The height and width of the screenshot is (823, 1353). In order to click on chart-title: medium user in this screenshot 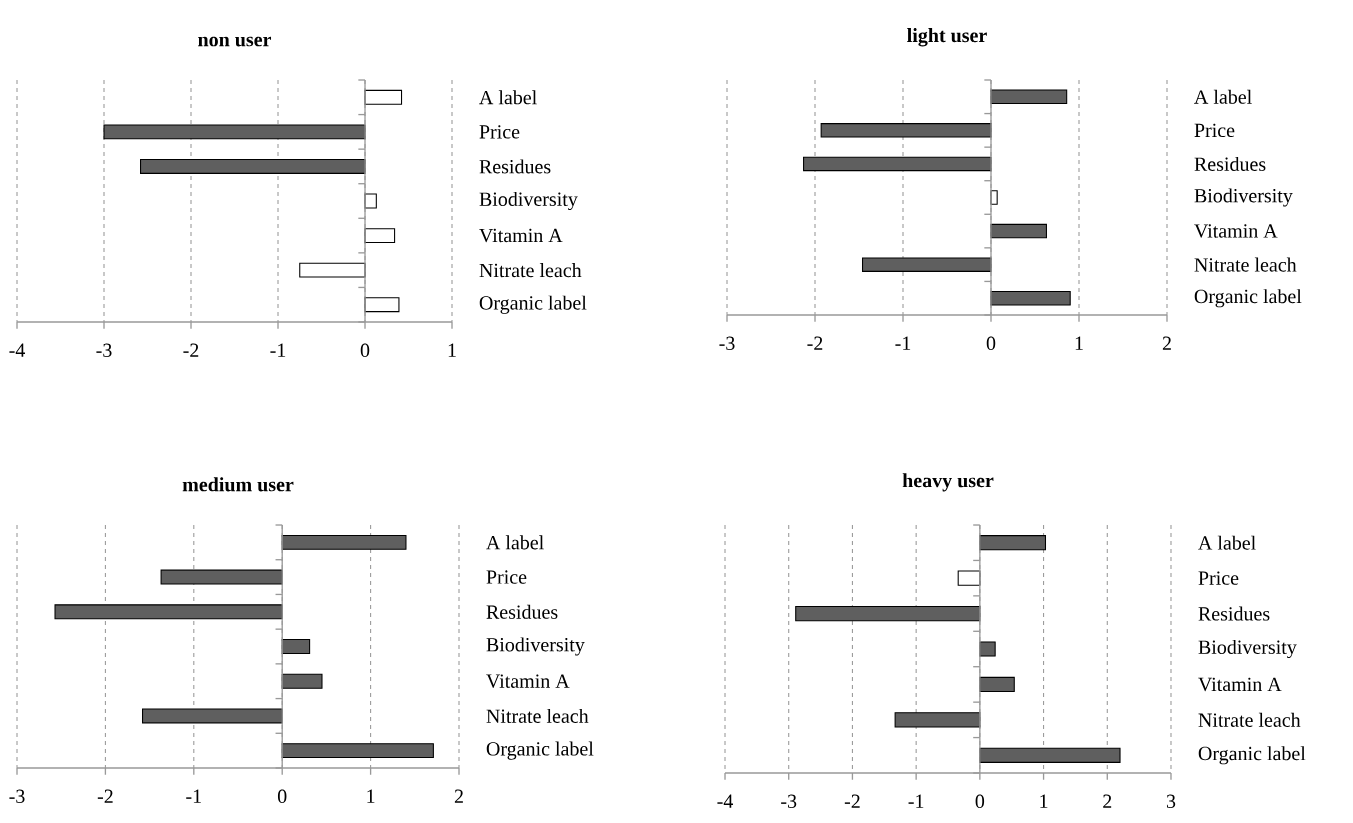, I will do `click(238, 484)`.